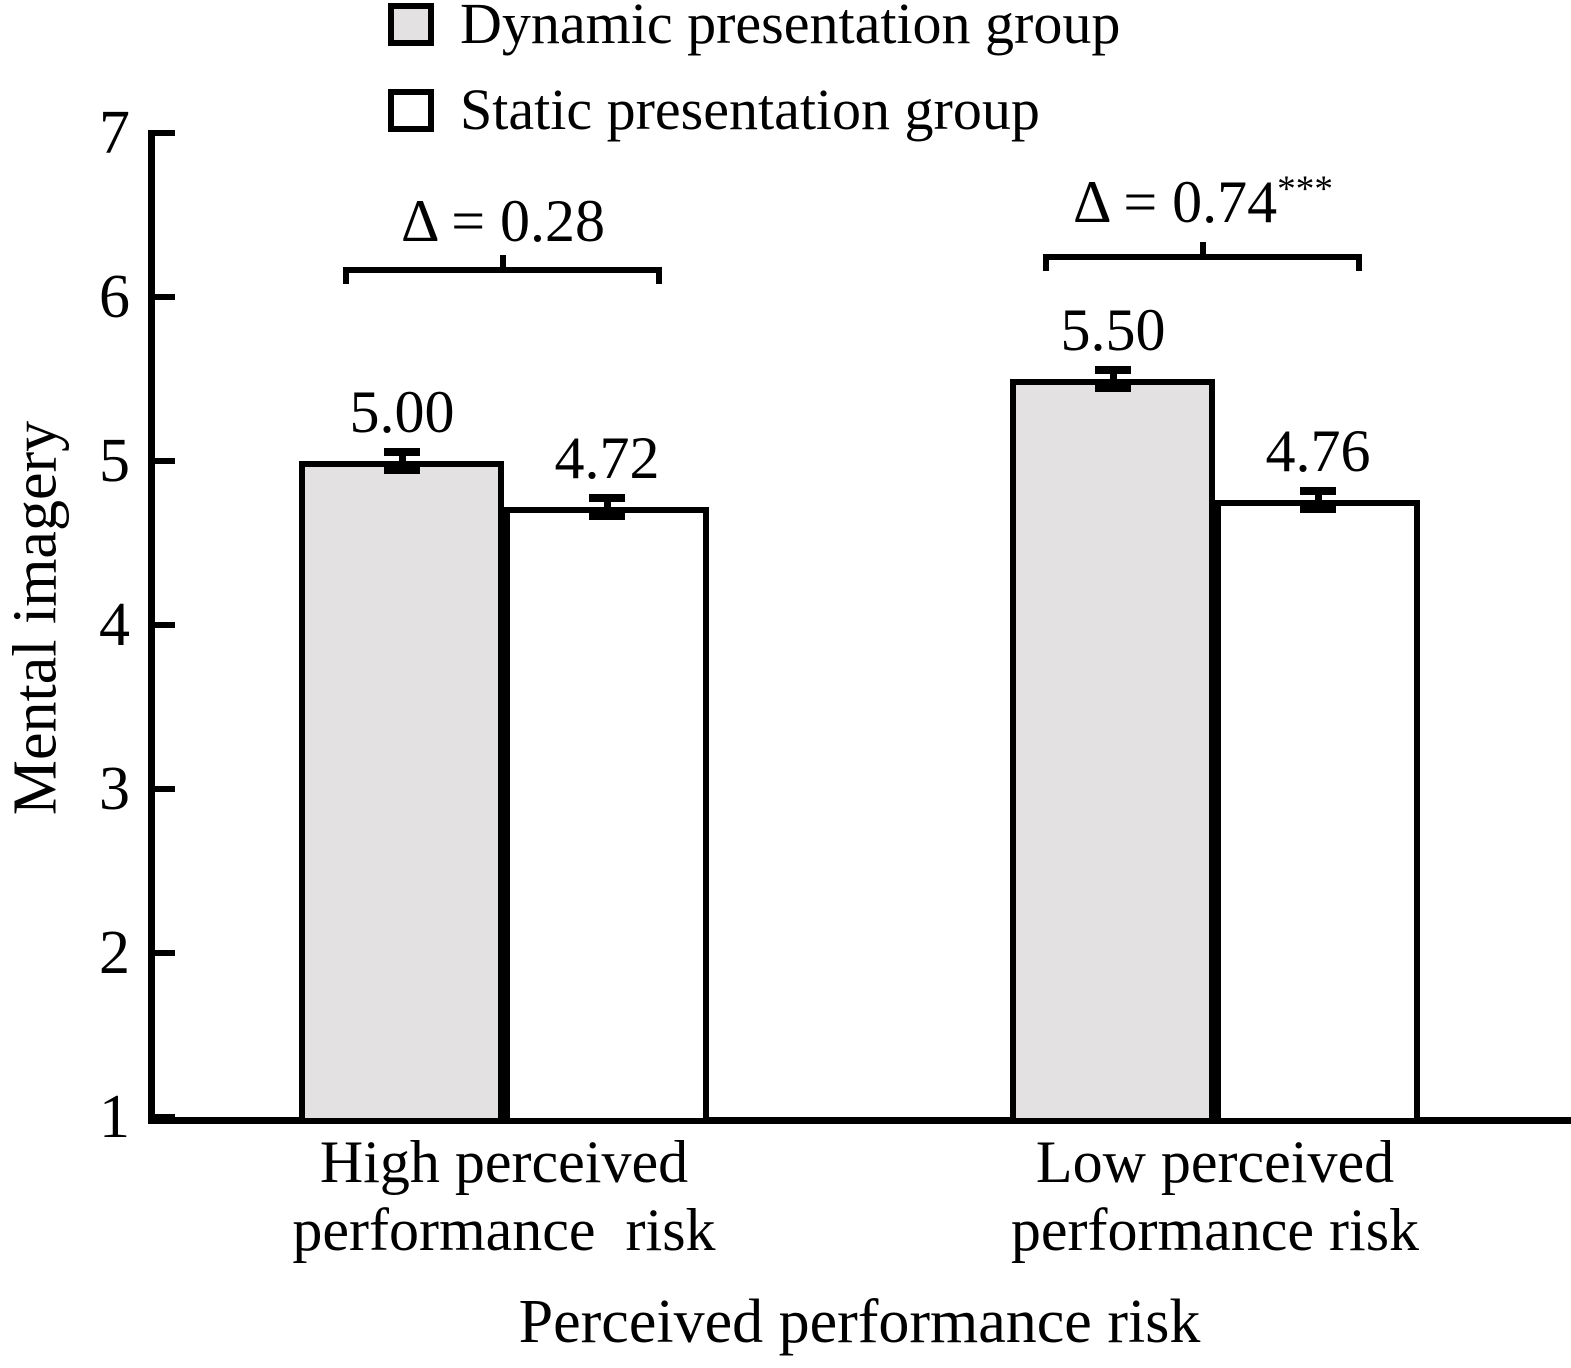  What do you see at coordinates (411, 110) in the screenshot?
I see `legend-swatch-static` at bounding box center [411, 110].